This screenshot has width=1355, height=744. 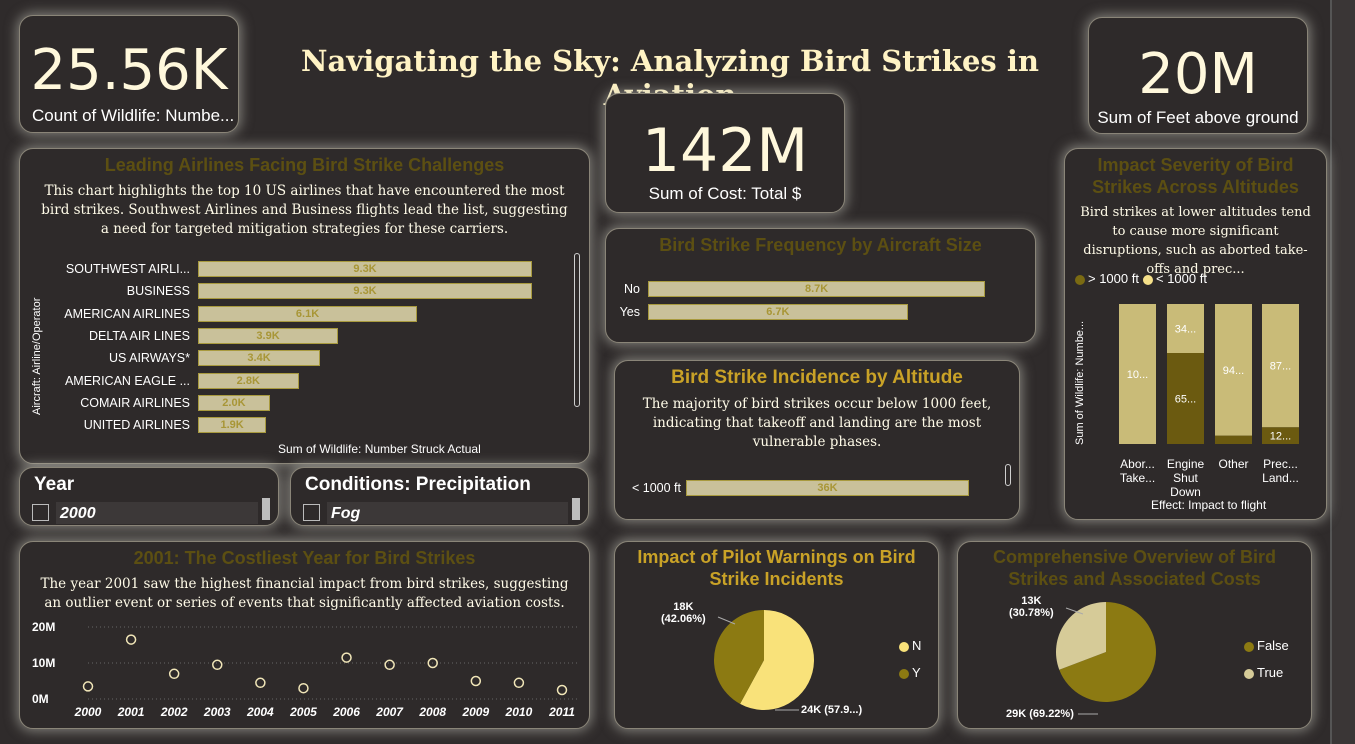 I want to click on precipitation-slicer-value: Fog, so click(x=346, y=513).